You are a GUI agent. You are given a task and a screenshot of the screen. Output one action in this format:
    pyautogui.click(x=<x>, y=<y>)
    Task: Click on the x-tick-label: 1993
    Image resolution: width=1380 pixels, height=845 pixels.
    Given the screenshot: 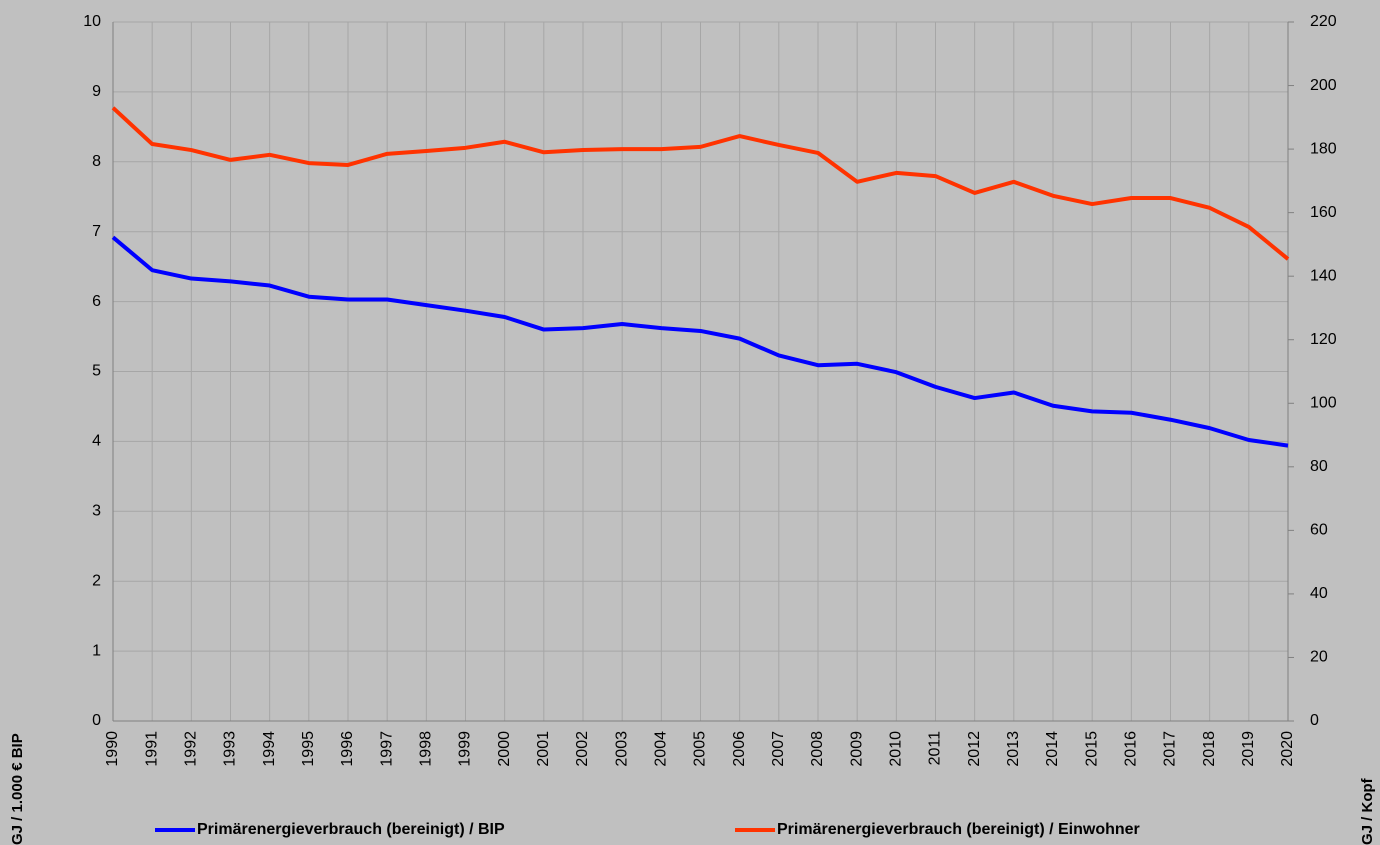 What is the action you would take?
    pyautogui.click(x=230, y=749)
    